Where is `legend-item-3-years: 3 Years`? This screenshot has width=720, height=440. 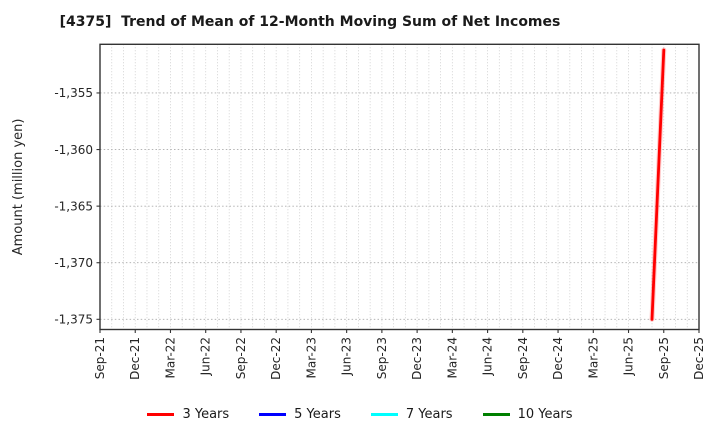
legend-item-3-years: 3 Years is located at coordinates (188, 414).